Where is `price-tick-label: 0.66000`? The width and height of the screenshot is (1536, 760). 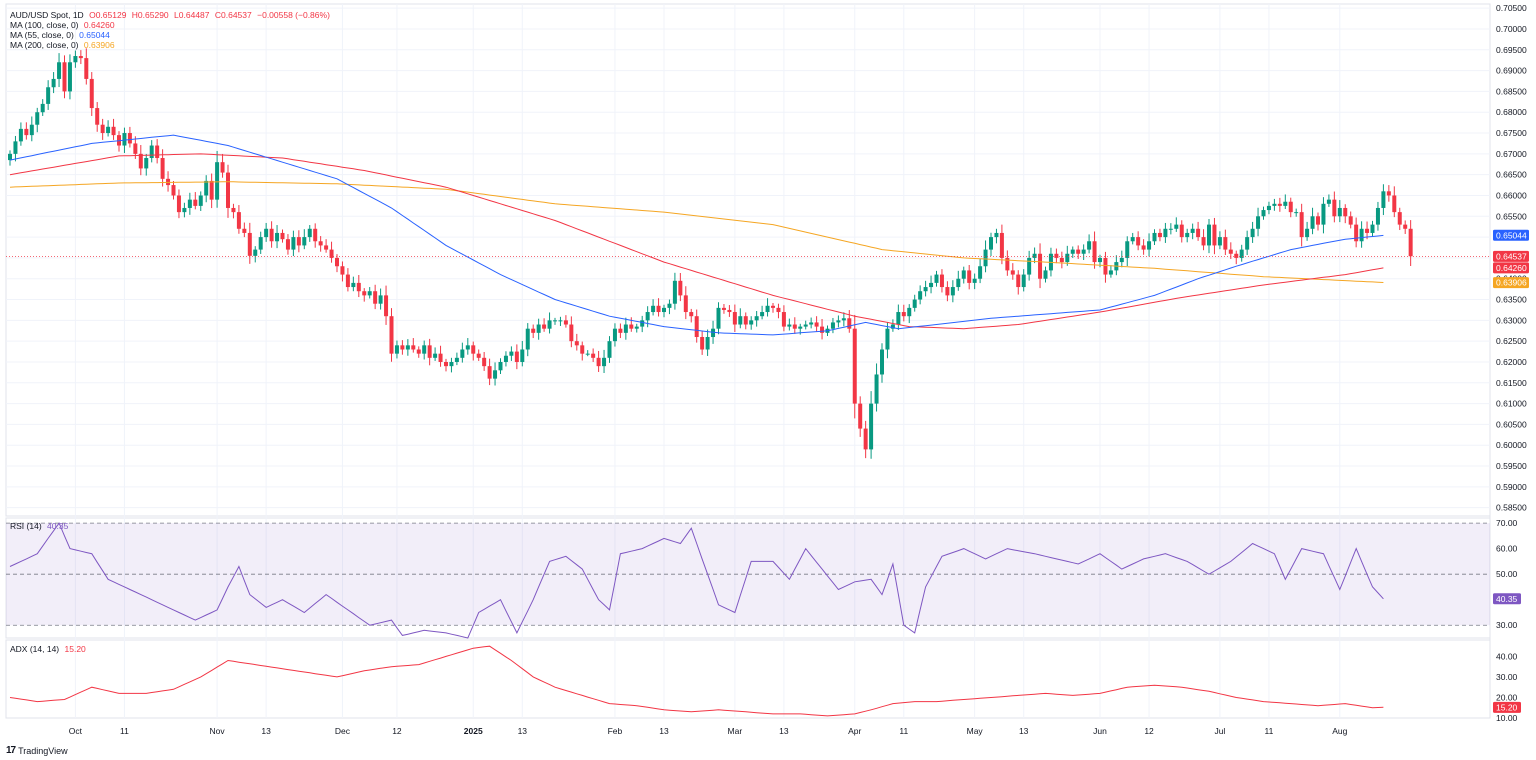 price-tick-label: 0.66000 is located at coordinates (1511, 195).